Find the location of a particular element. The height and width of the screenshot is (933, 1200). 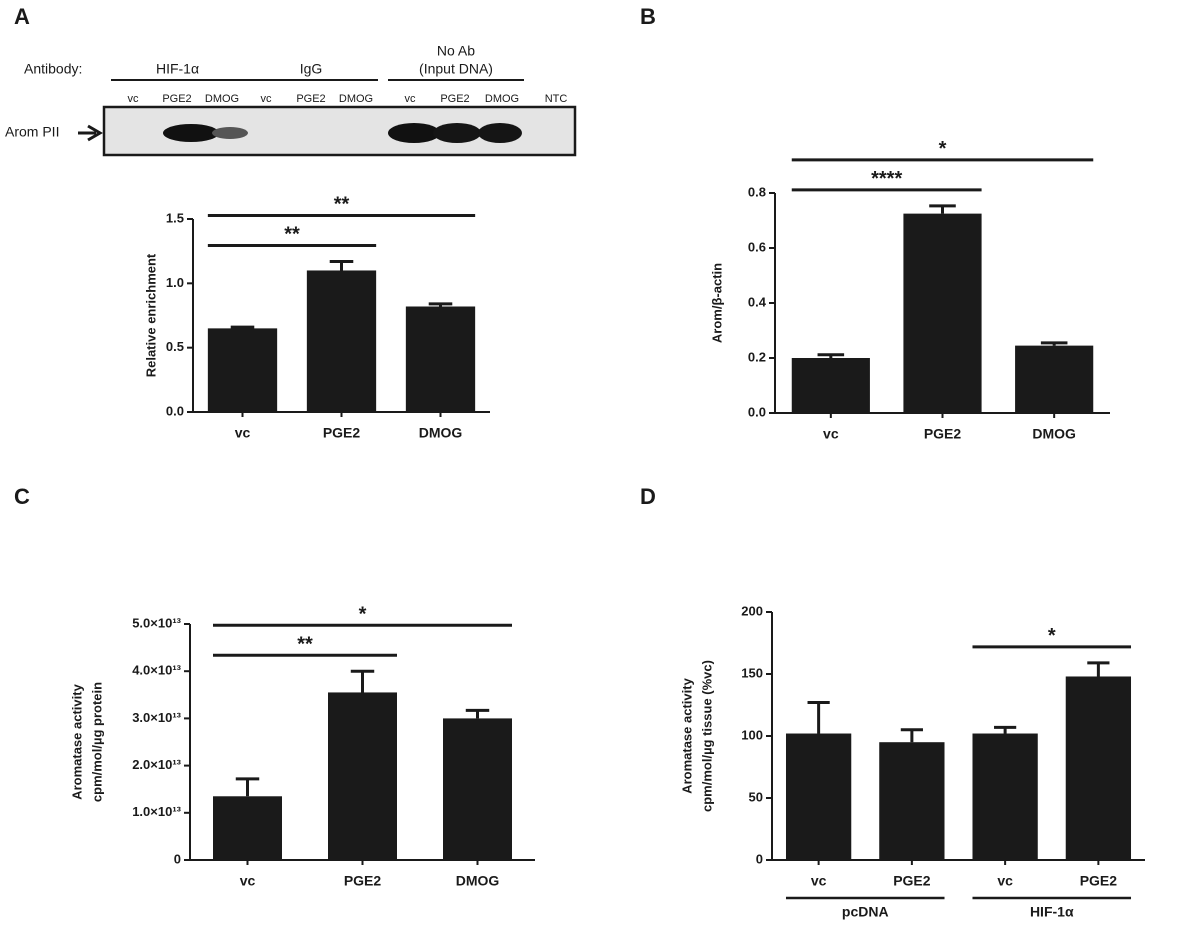

band-label: Arom PII is located at coordinates (32, 132).